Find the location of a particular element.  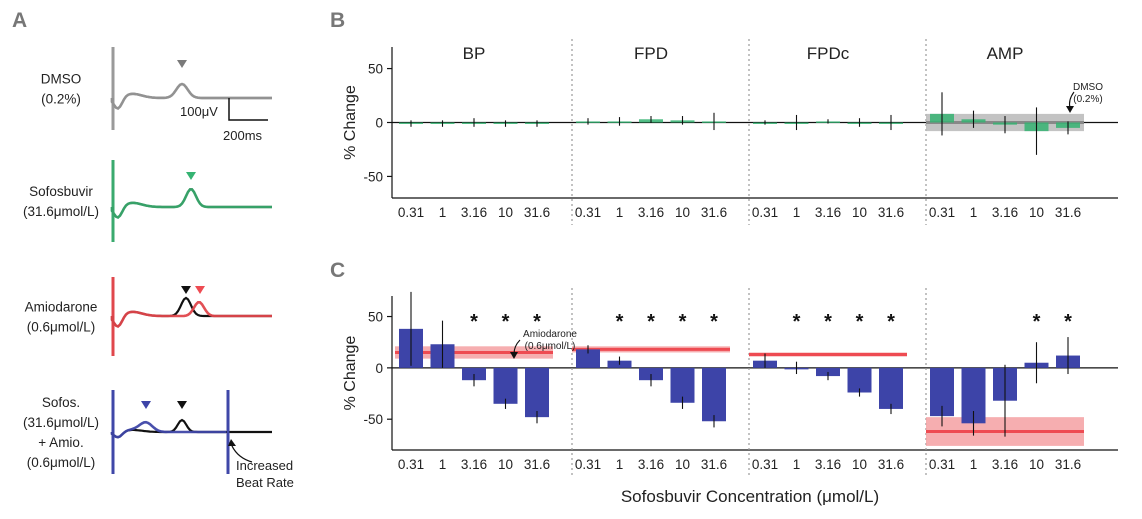

trace-label-line: Sofosbuvir is located at coordinates (61, 191).